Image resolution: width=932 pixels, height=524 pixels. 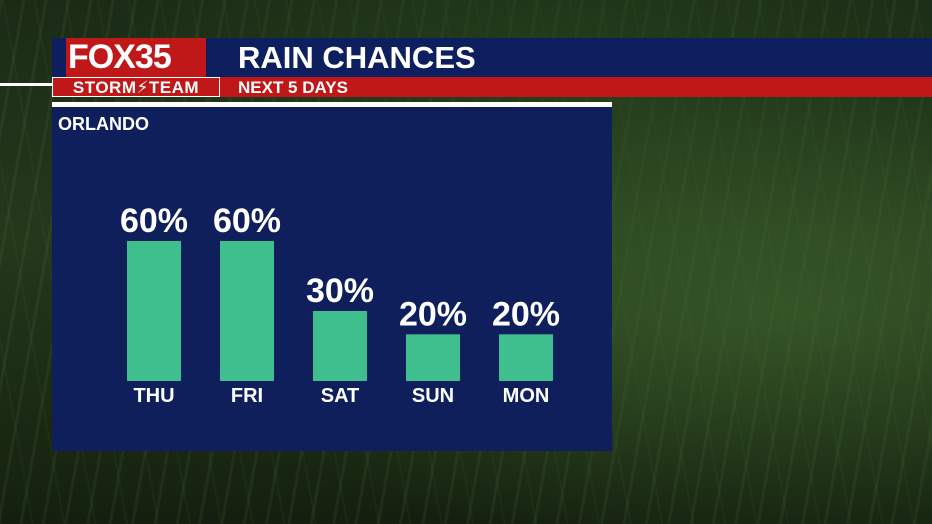 I want to click on category-label-fri: FRI, so click(x=247, y=396).